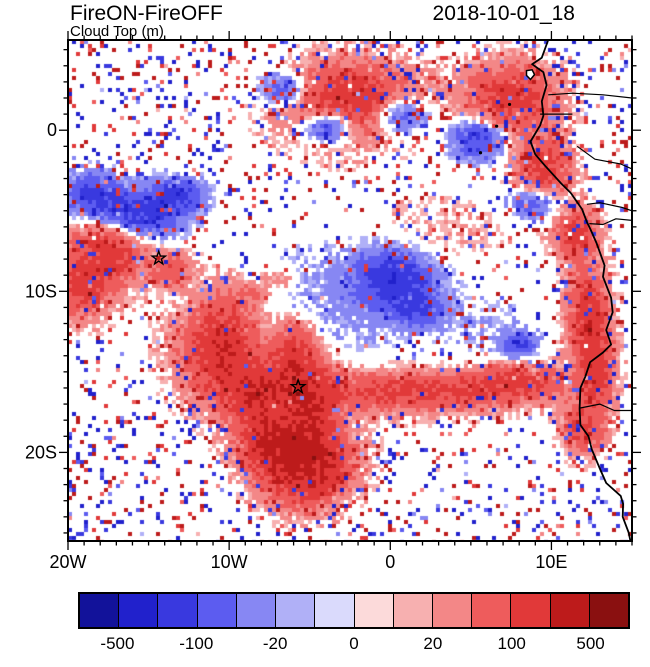 This screenshot has width=650, height=667. Describe the element at coordinates (590, 643) in the screenshot. I see `colorbar-tick-label: 500` at that location.